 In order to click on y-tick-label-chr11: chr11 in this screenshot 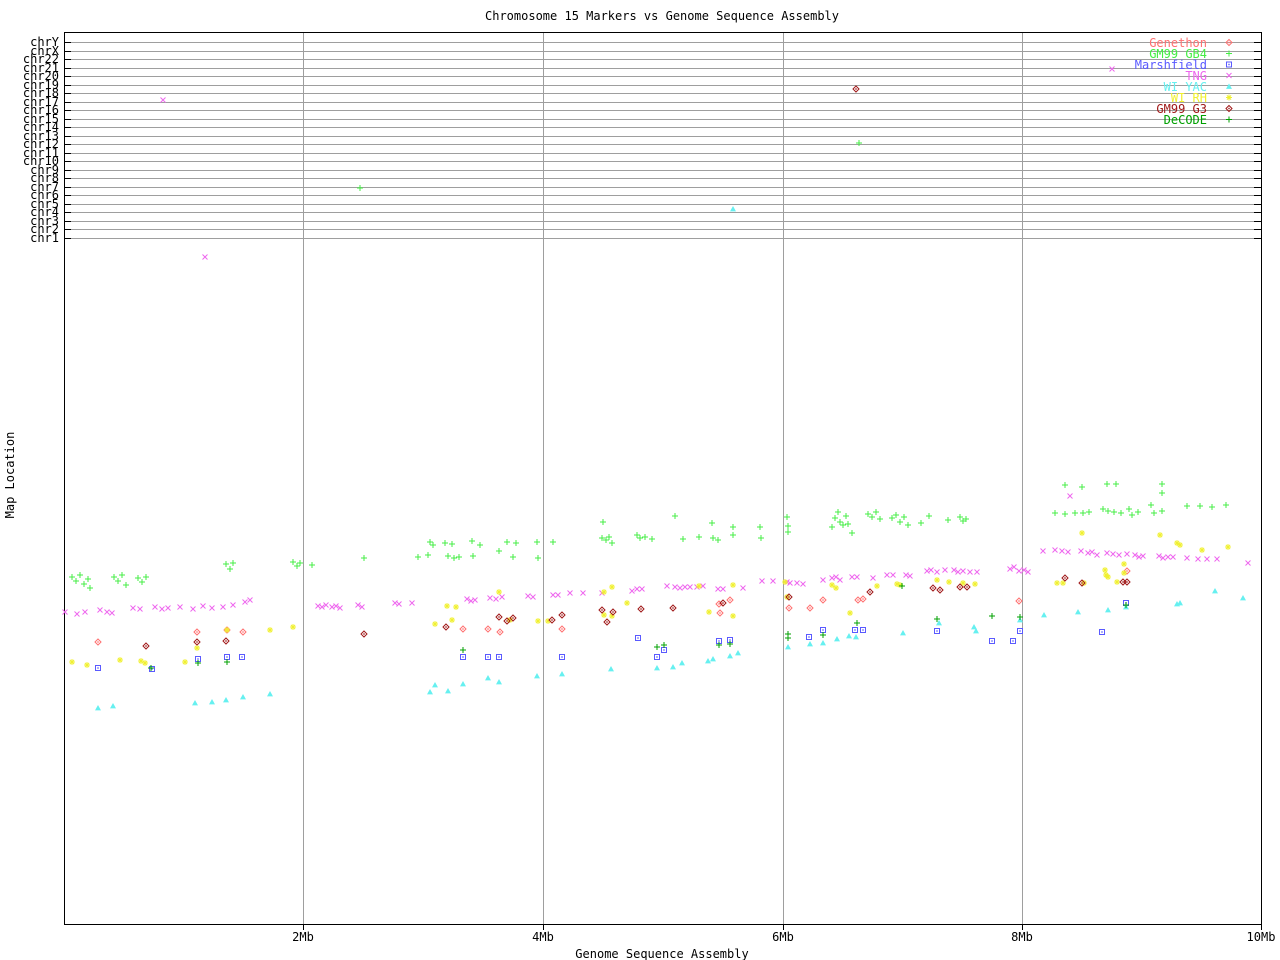, I will do `click(40, 152)`.